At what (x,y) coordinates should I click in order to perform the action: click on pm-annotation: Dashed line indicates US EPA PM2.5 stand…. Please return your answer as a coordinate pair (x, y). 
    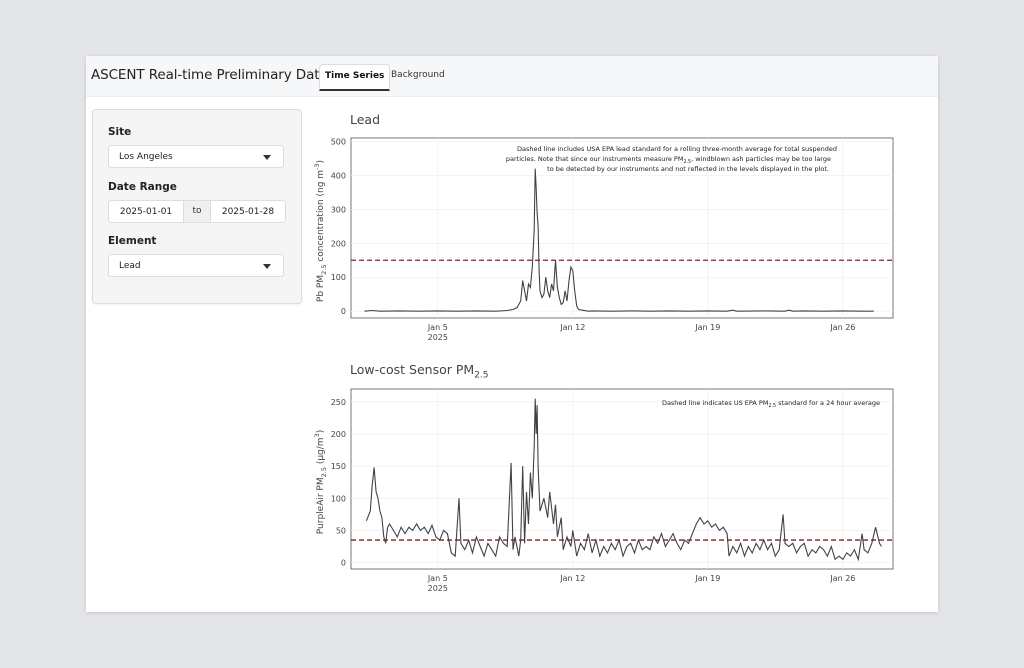
    Looking at the image, I should click on (771, 404).